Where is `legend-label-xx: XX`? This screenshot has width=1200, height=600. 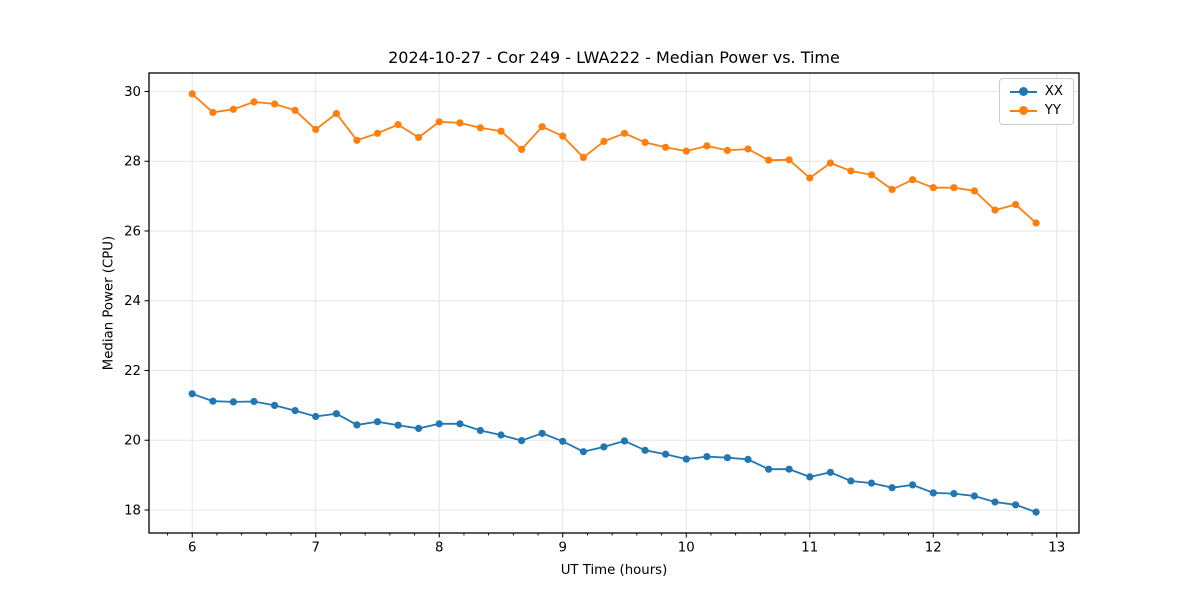
legend-label-xx: XX is located at coordinates (1053, 91).